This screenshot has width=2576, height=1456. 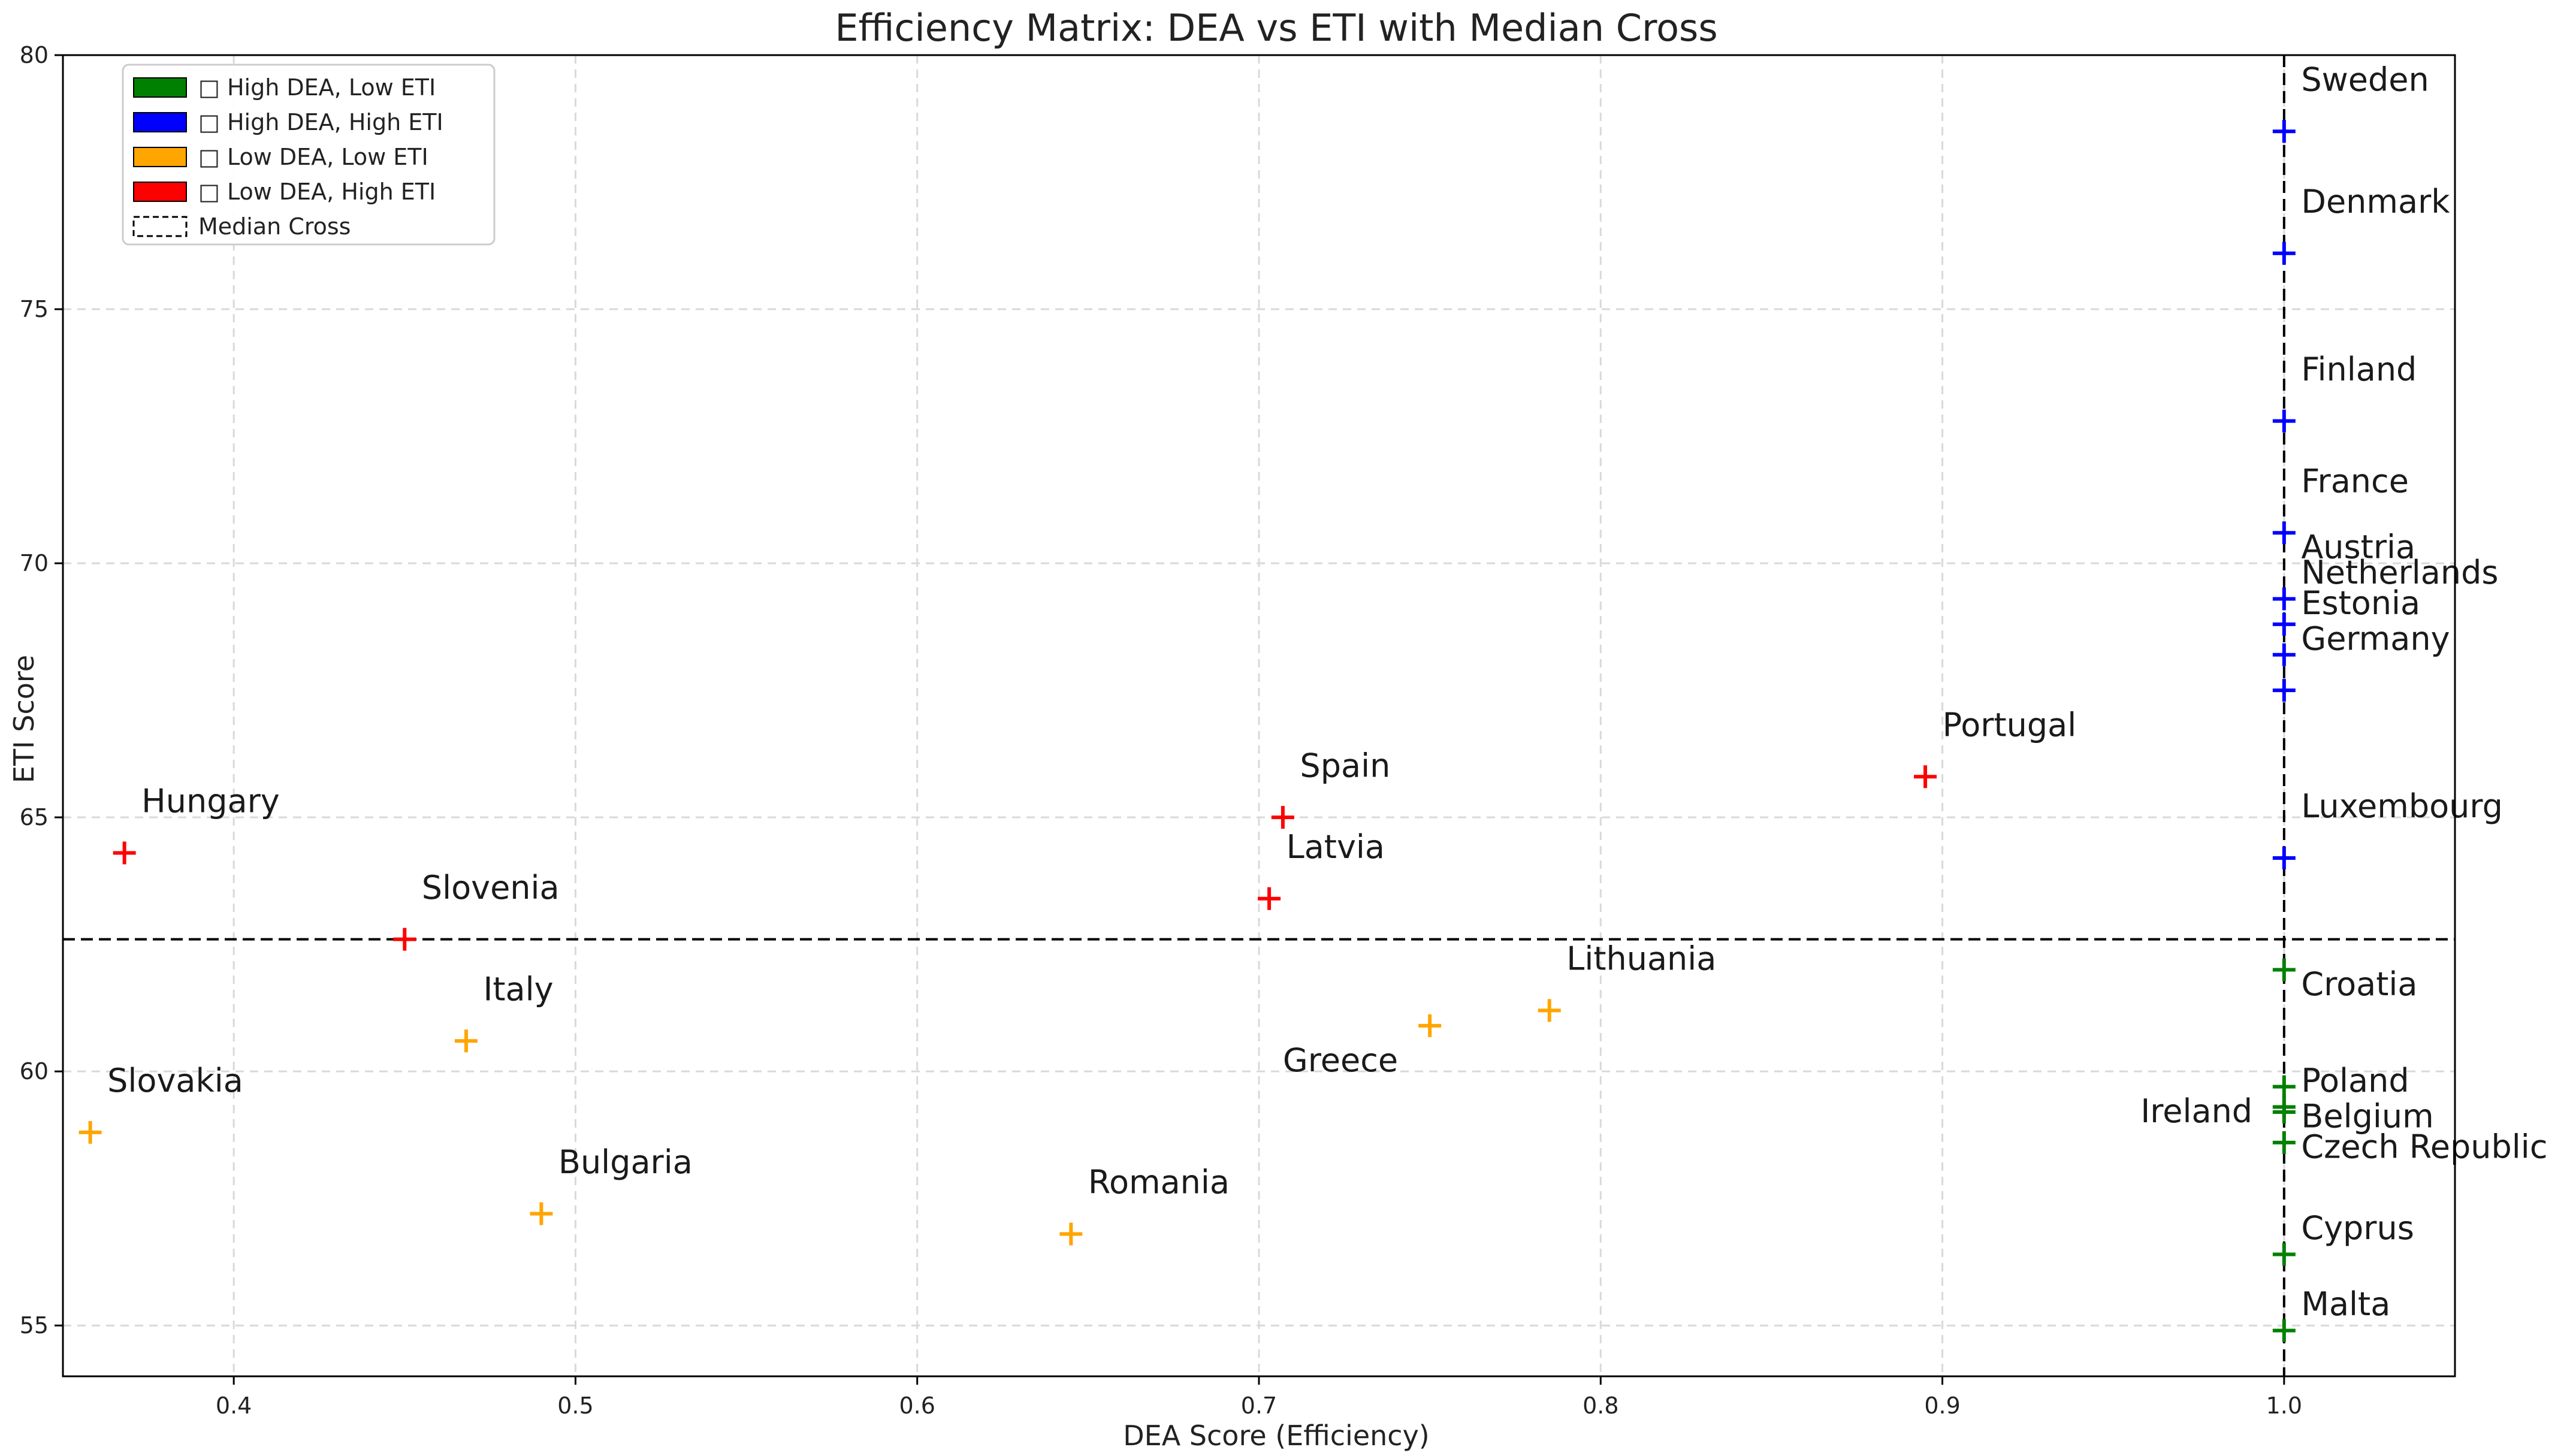 What do you see at coordinates (2402, 806) in the screenshot?
I see `country-label: Luxembourg` at bounding box center [2402, 806].